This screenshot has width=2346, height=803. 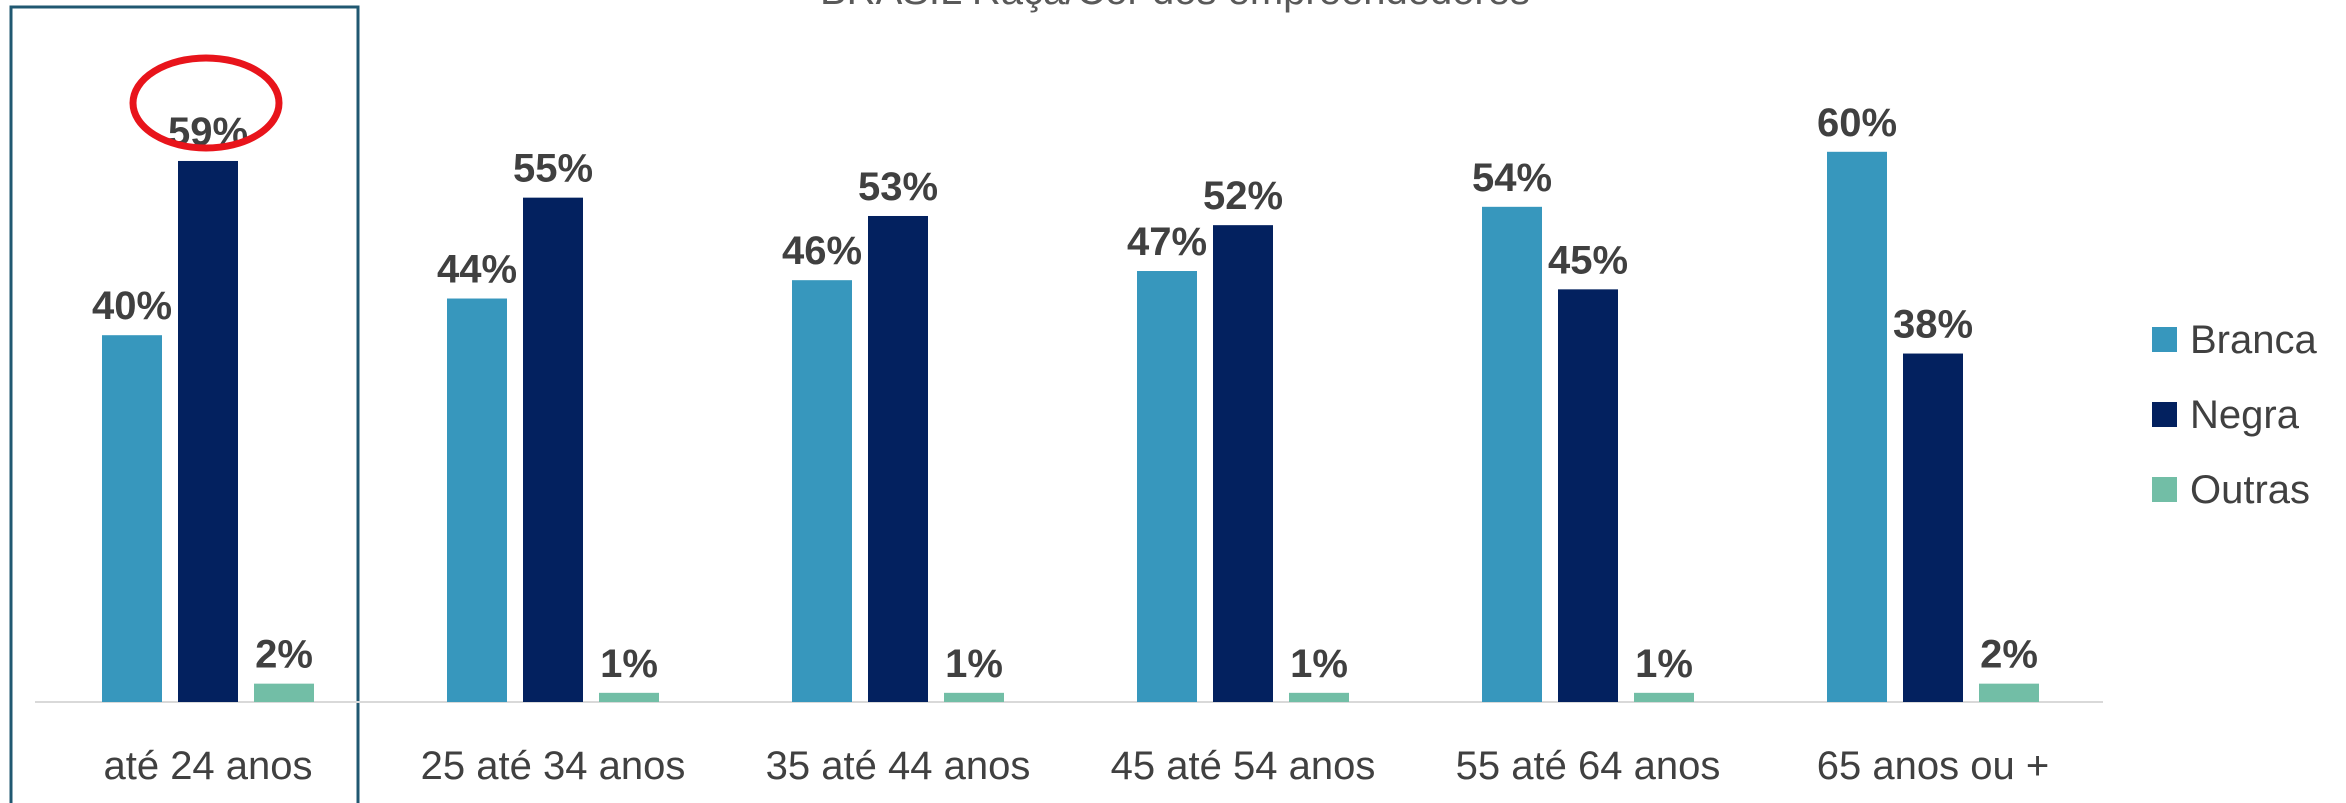 I want to click on legend-swatch-branca, so click(x=2164, y=339).